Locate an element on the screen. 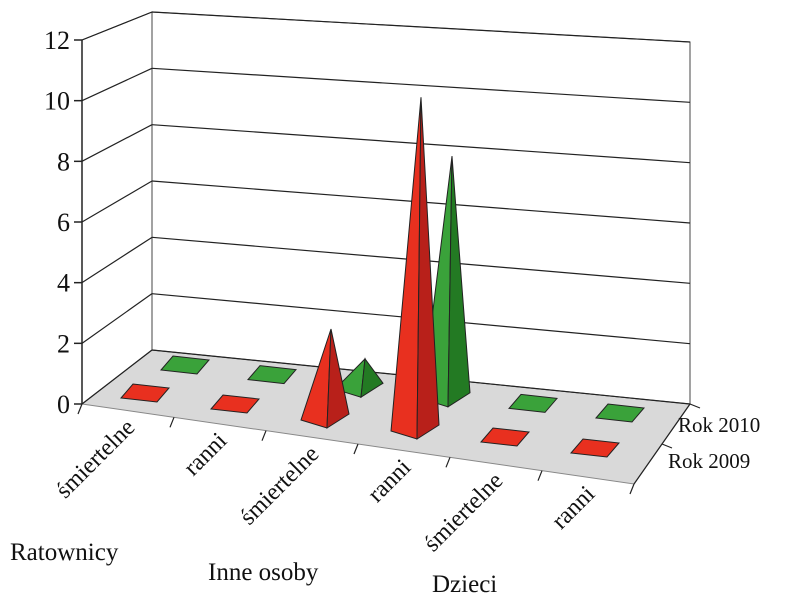 This screenshot has width=796, height=603. y-tick-label: 6 is located at coordinates (63, 222).